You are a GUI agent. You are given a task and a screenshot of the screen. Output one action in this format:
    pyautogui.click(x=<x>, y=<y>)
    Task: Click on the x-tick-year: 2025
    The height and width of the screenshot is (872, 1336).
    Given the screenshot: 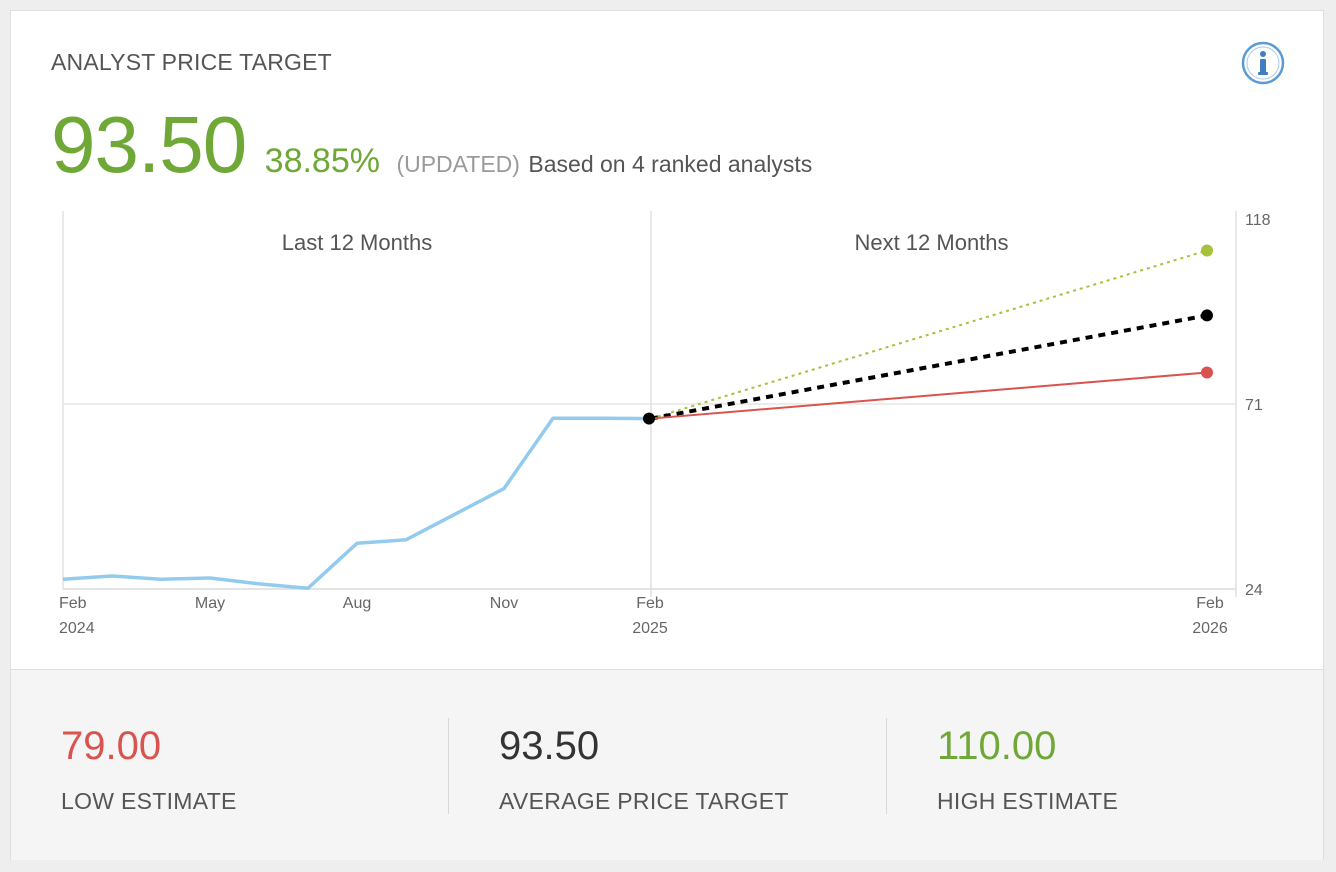 What is the action you would take?
    pyautogui.click(x=650, y=628)
    